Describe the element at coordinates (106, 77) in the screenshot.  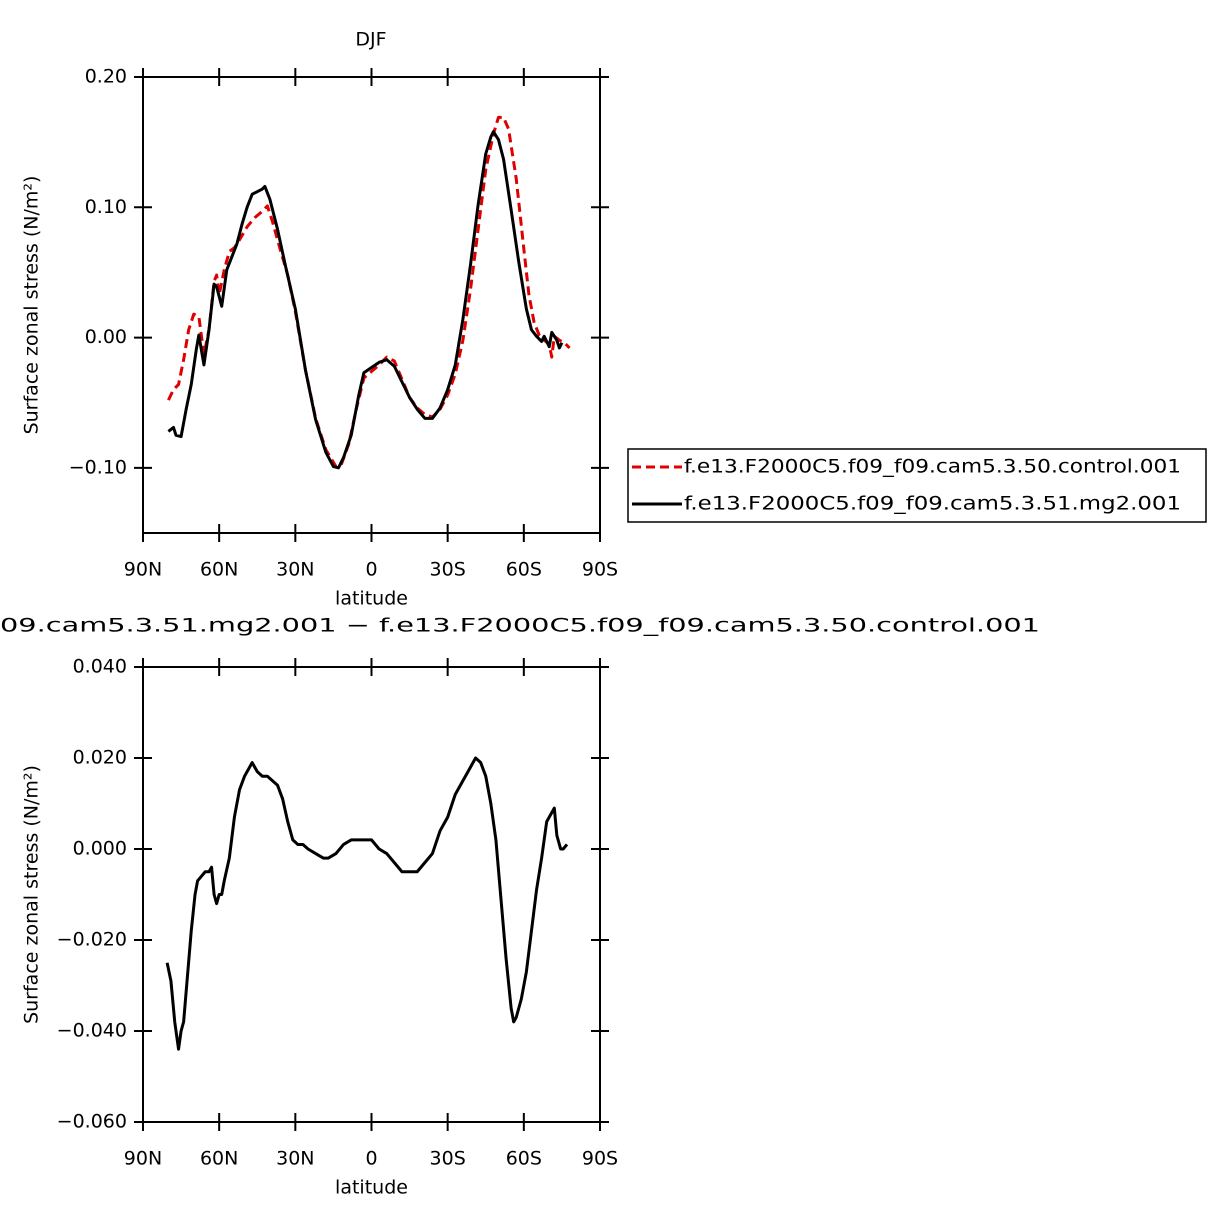
I see `y-tick-label: 0.20` at that location.